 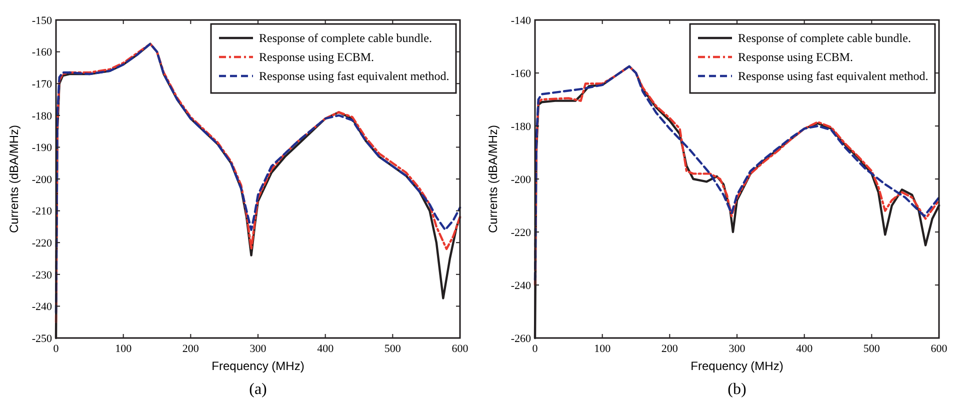 What do you see at coordinates (42, 84) in the screenshot?
I see `y-tick-label: -170` at bounding box center [42, 84].